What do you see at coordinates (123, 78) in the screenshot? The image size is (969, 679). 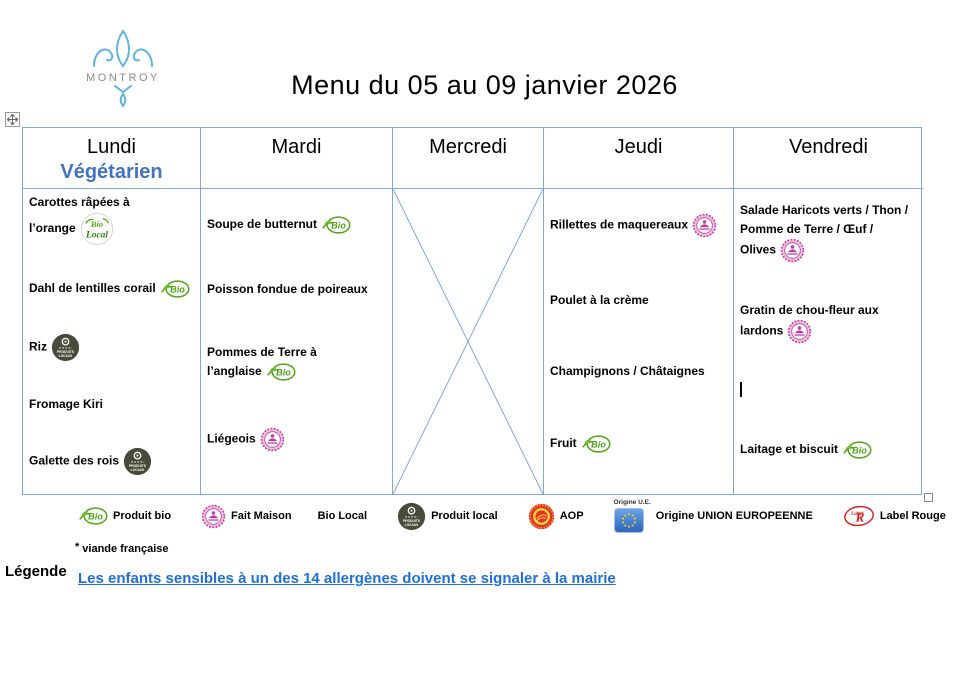 I see `logo-brand-text: MONTROY` at bounding box center [123, 78].